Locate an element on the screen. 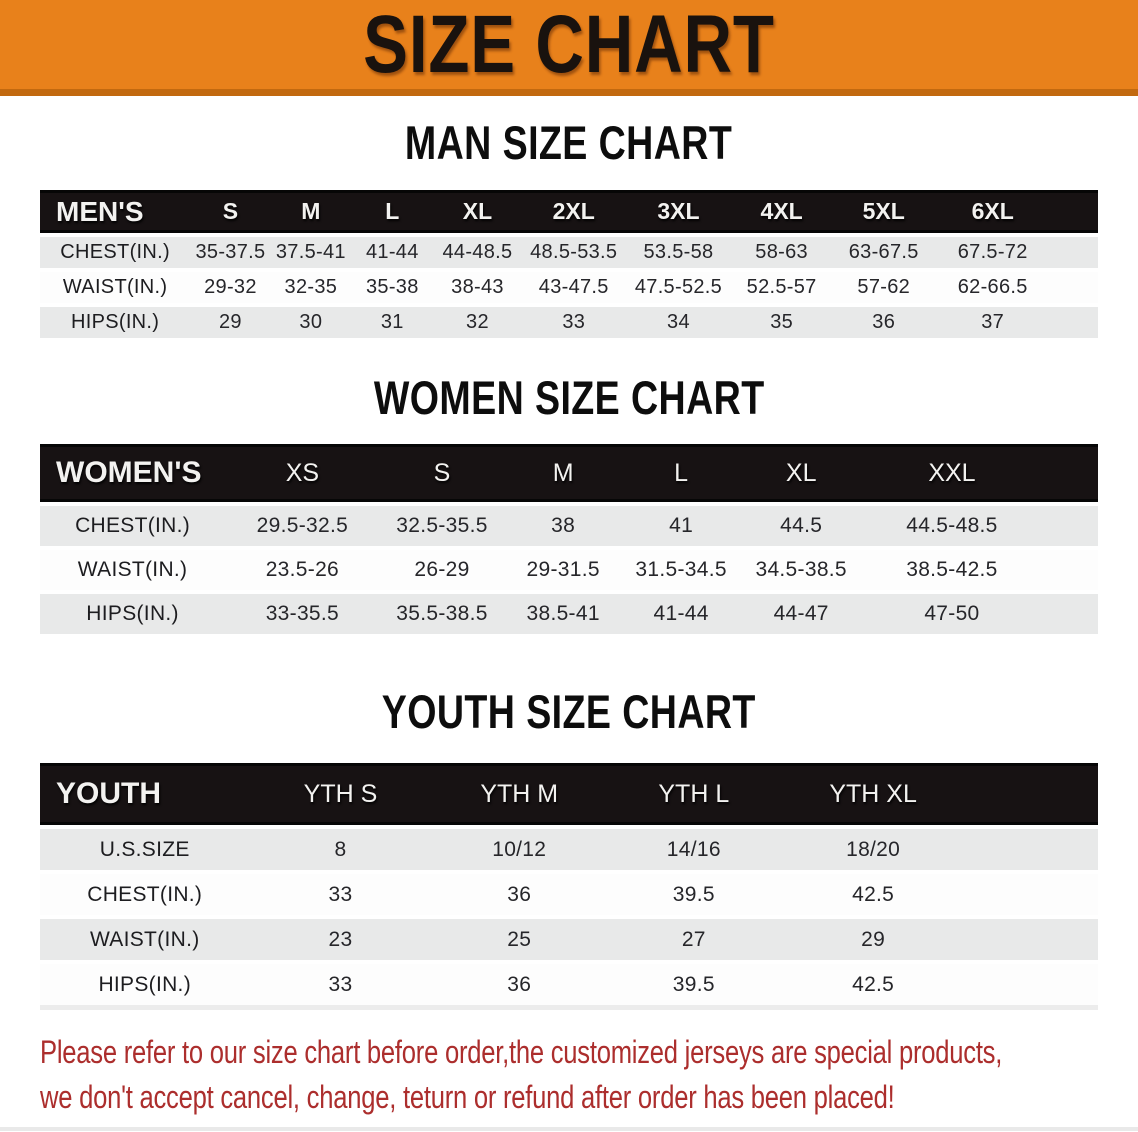 This screenshot has height=1132, width=1138. table-row: CHEST(IN.) 33 36 39.5 42.5 is located at coordinates (569, 892).